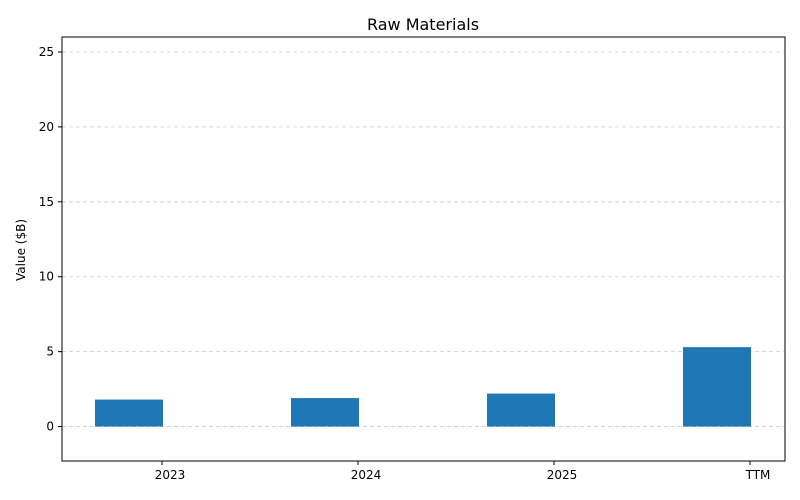 This screenshot has height=500, width=800. Describe the element at coordinates (46, 277) in the screenshot. I see `y-tick-label: 10` at that location.